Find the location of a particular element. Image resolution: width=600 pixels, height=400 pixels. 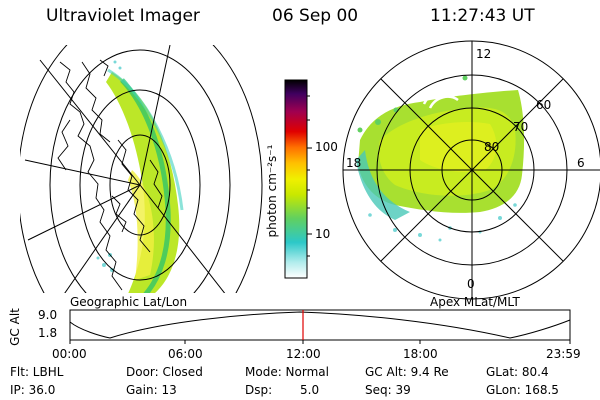

colorbar-tick-10: 10 is located at coordinates (323, 234).